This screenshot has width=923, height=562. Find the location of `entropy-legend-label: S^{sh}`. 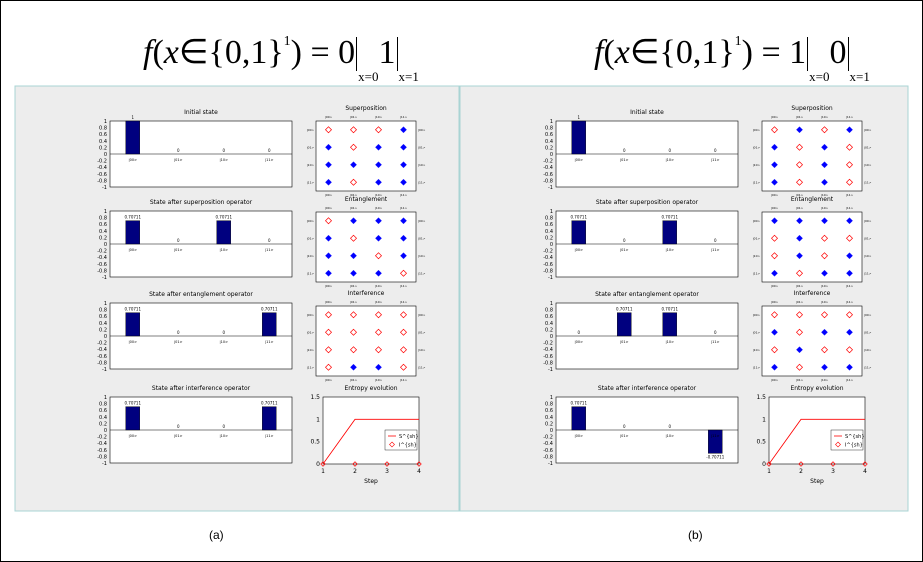

entropy-legend-label: S^{sh} is located at coordinates (409, 437).